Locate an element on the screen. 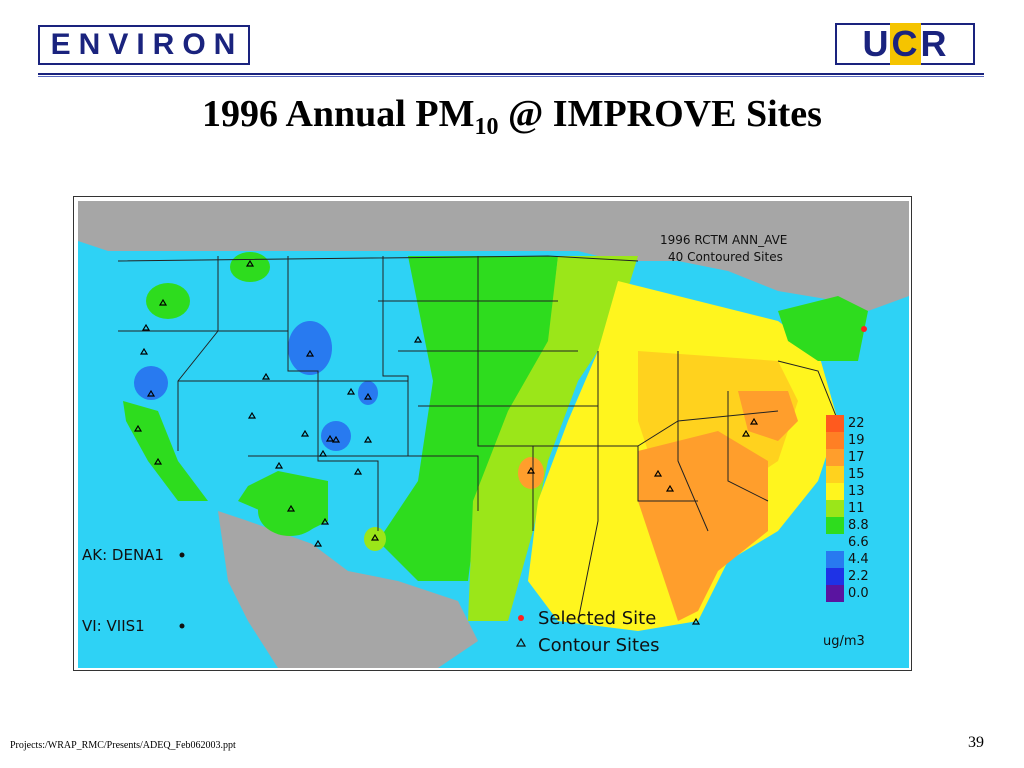 This screenshot has width=1024, height=768. page-title: 1996 Annual PM10 @ IMPROVE Sites is located at coordinates (512, 116).